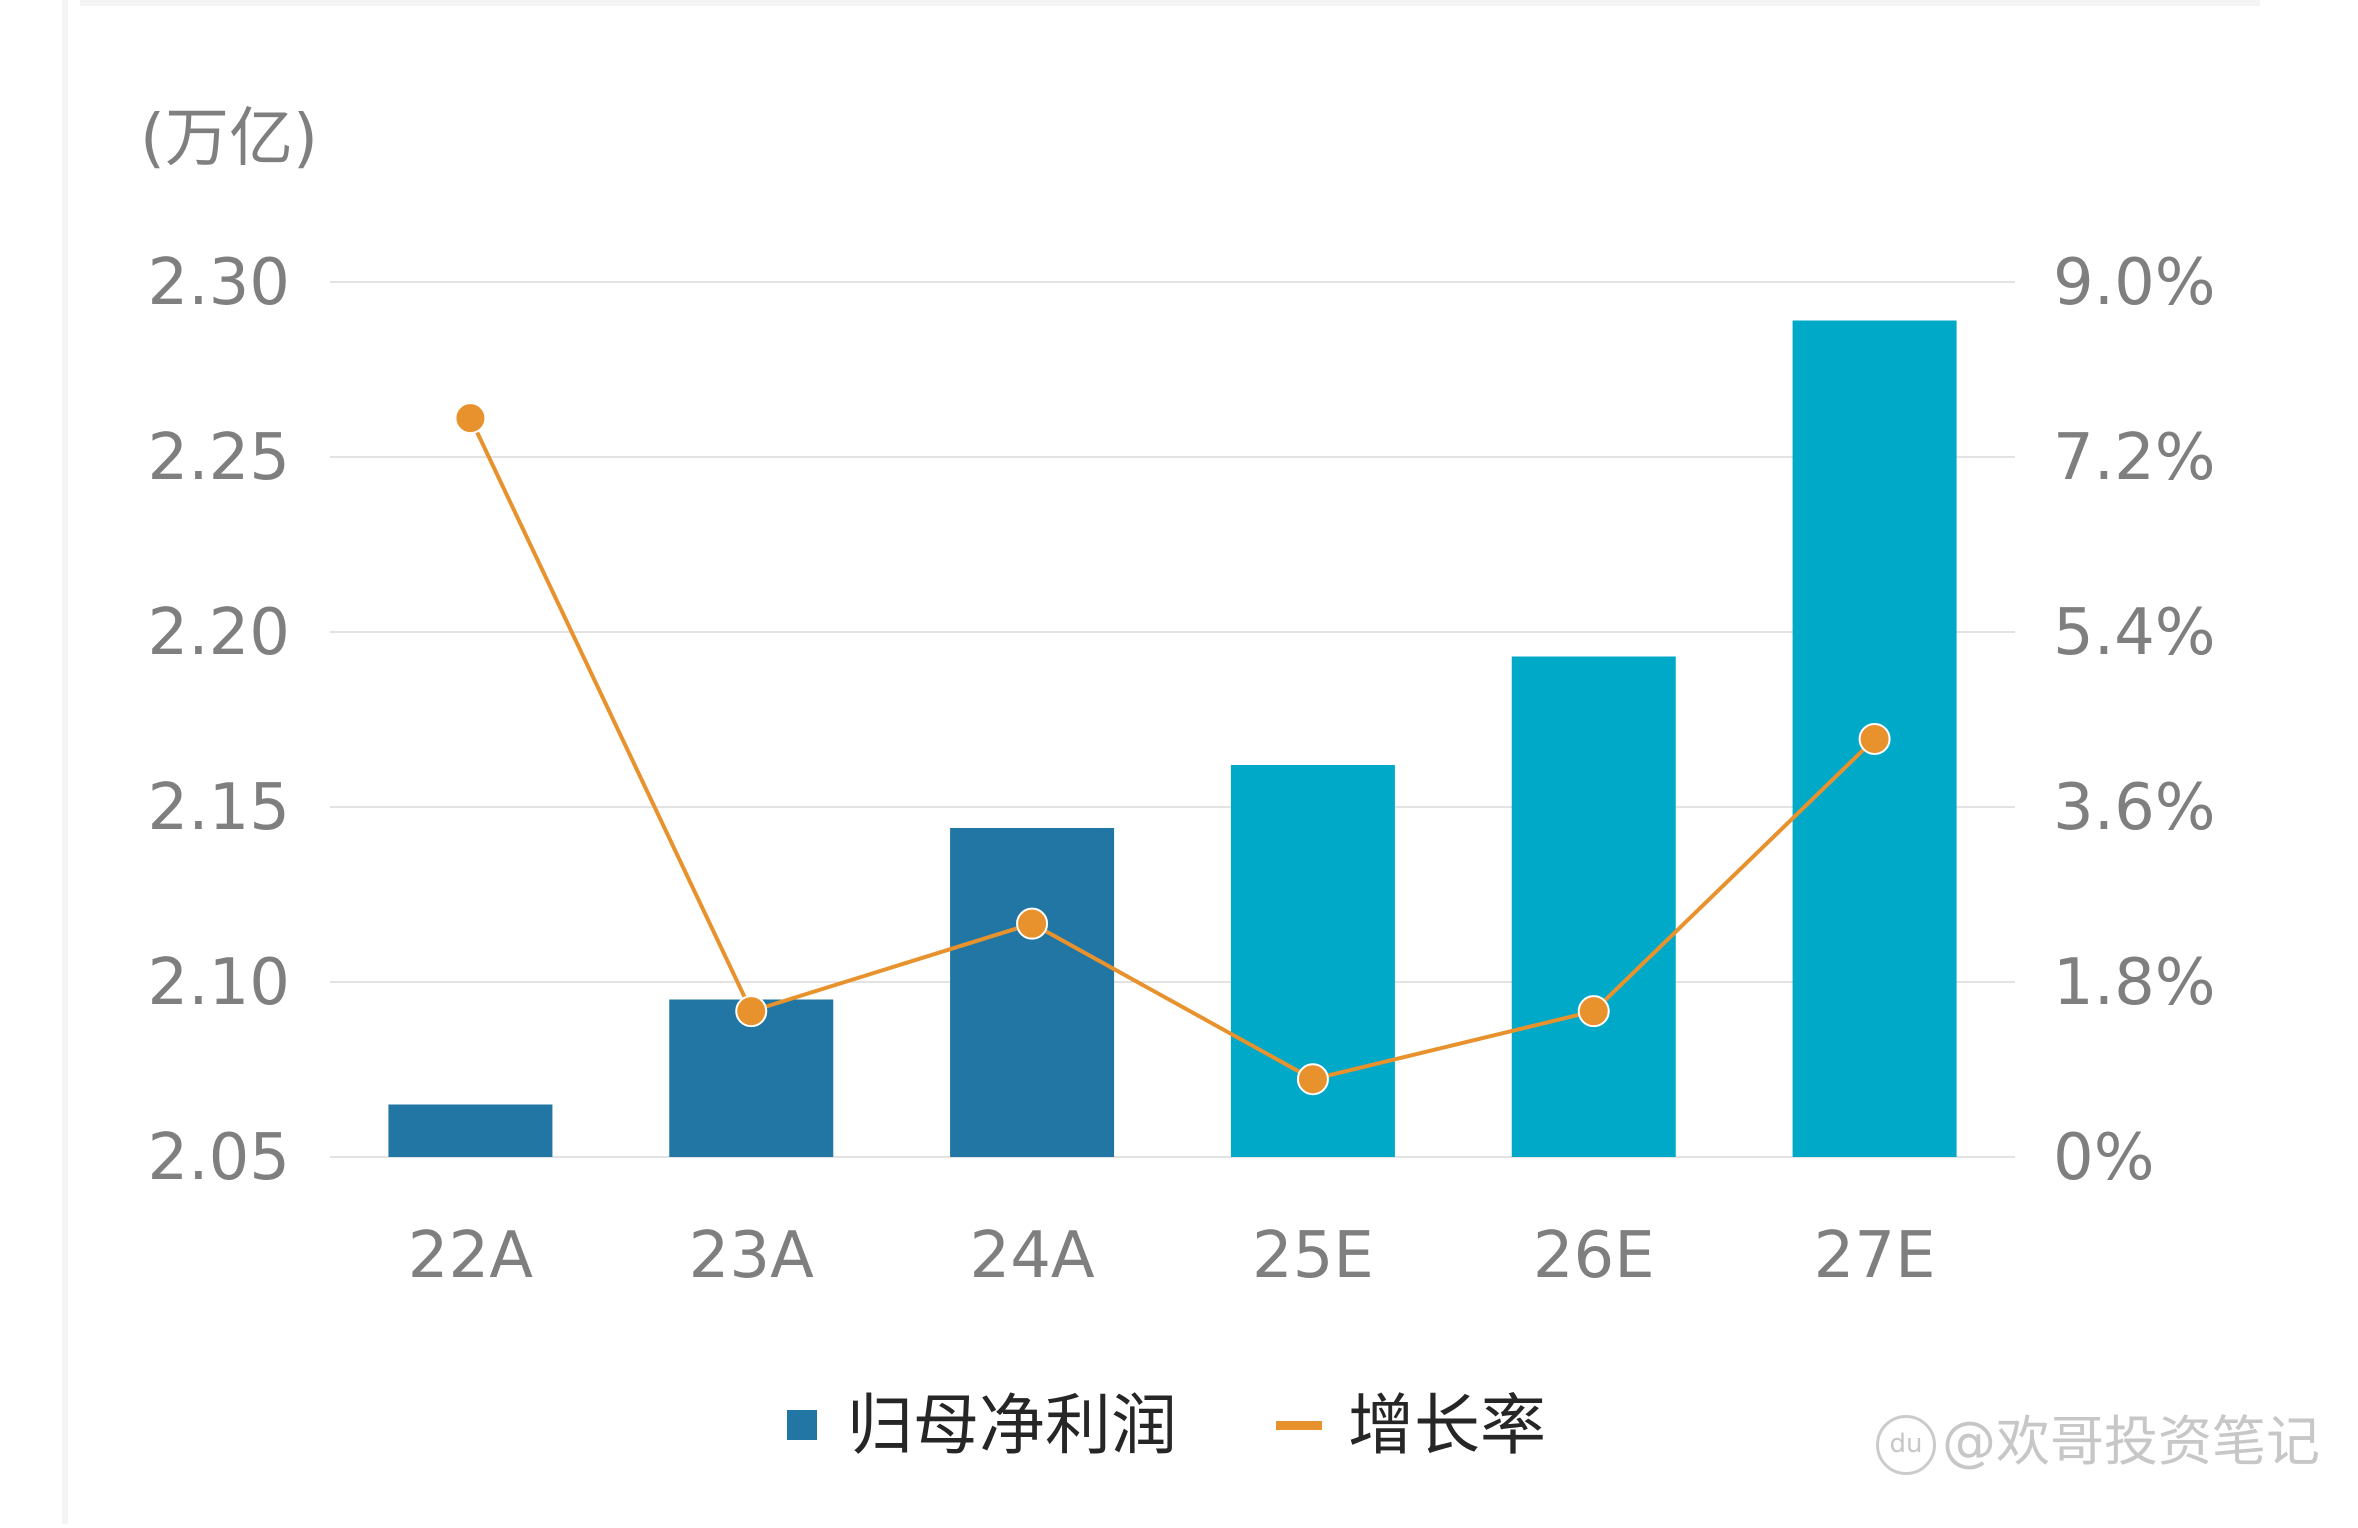  What do you see at coordinates (2134, 983) in the screenshot?
I see `right-axis-tick-label: 1.8%` at bounding box center [2134, 983].